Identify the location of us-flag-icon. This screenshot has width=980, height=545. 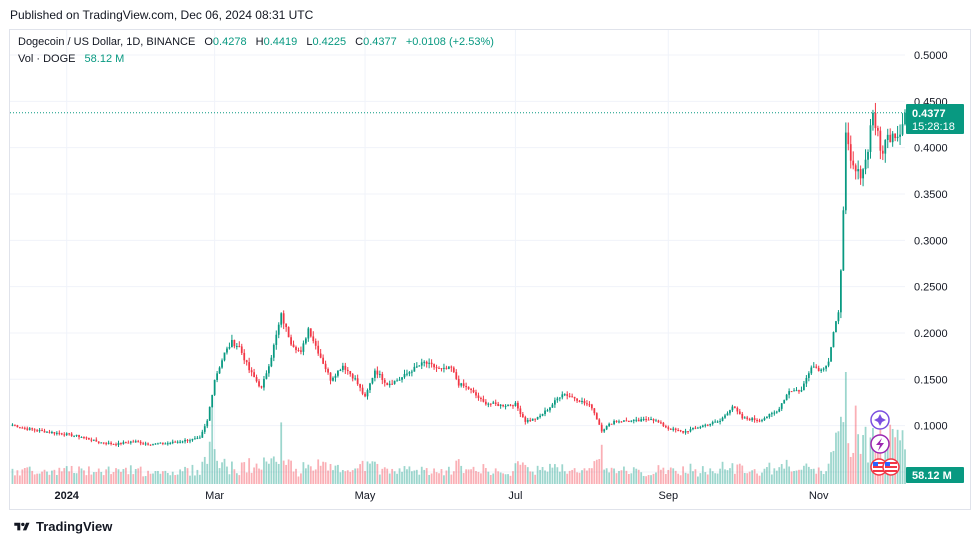
(891, 467).